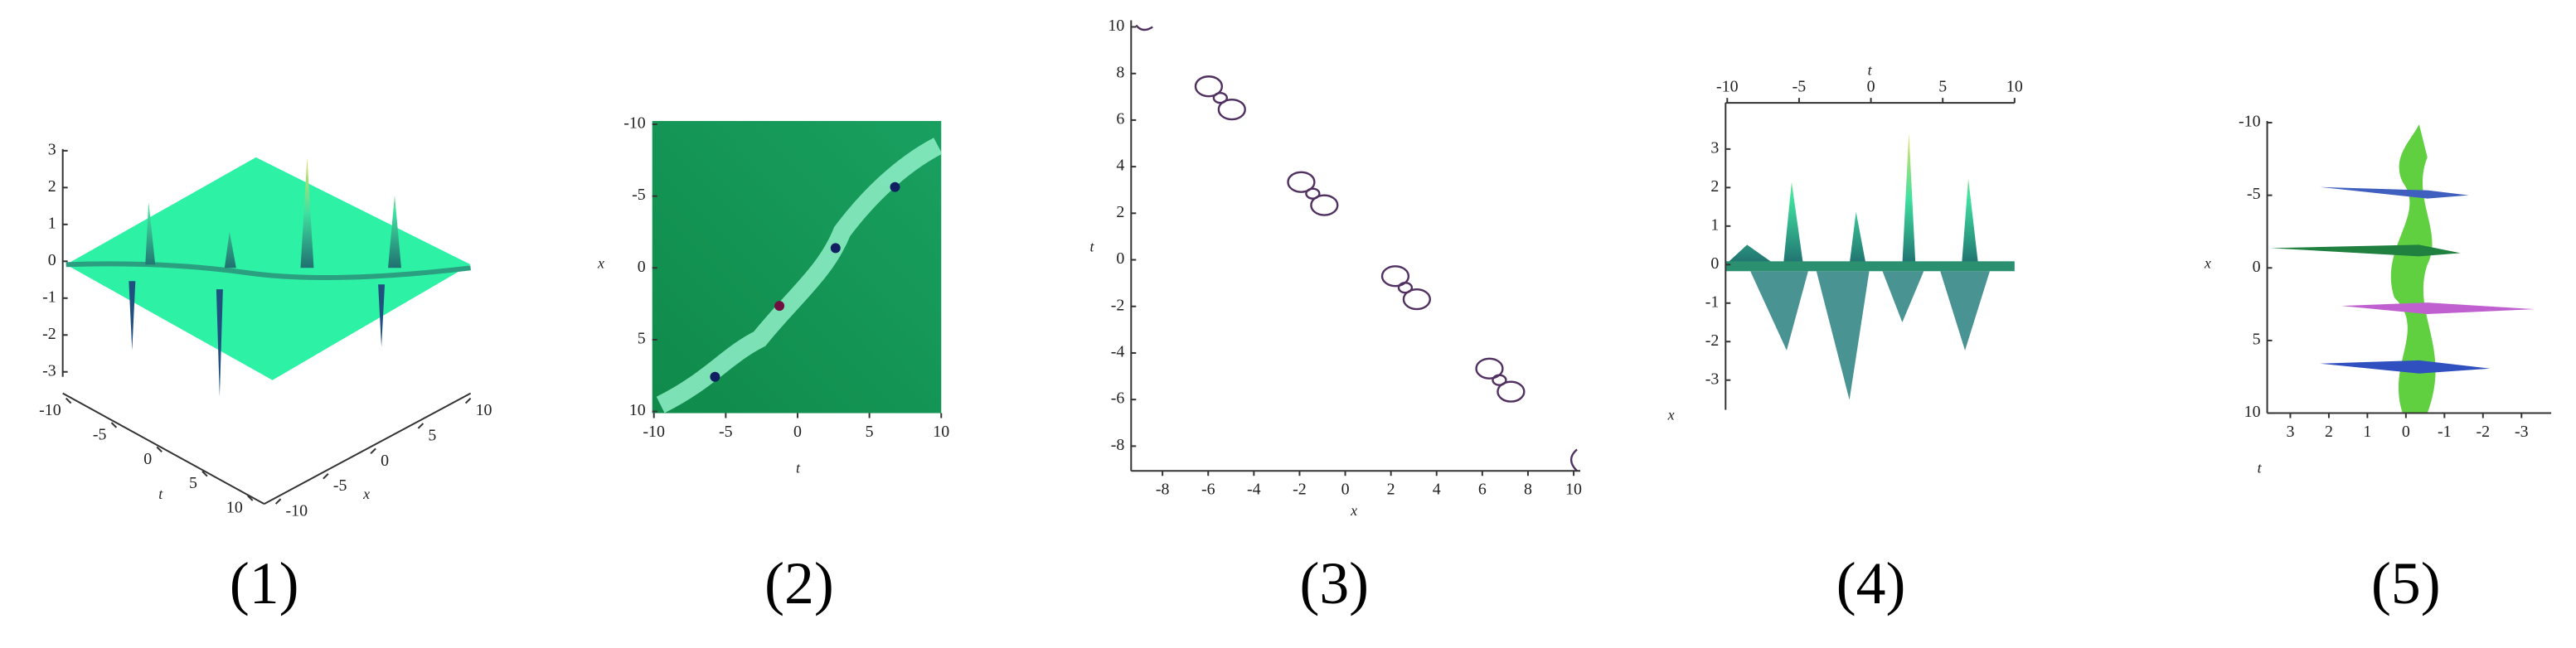  What do you see at coordinates (1356, 248) in the screenshot?
I see `panel-3-contours` at bounding box center [1356, 248].